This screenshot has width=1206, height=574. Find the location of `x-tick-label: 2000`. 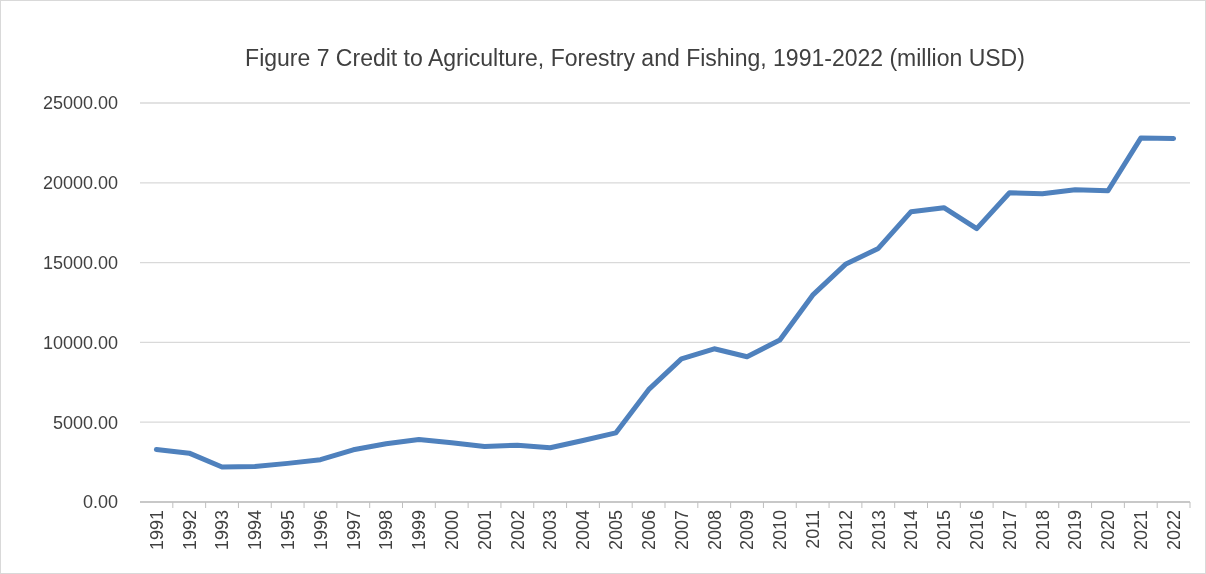

x-tick-label: 2000 is located at coordinates (452, 530).